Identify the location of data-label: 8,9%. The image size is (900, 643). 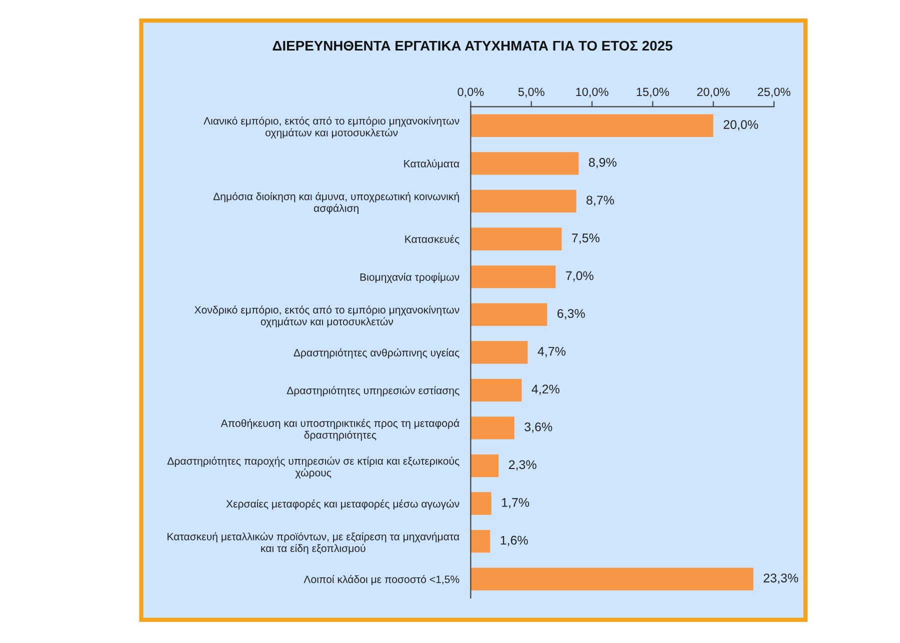
(602, 163).